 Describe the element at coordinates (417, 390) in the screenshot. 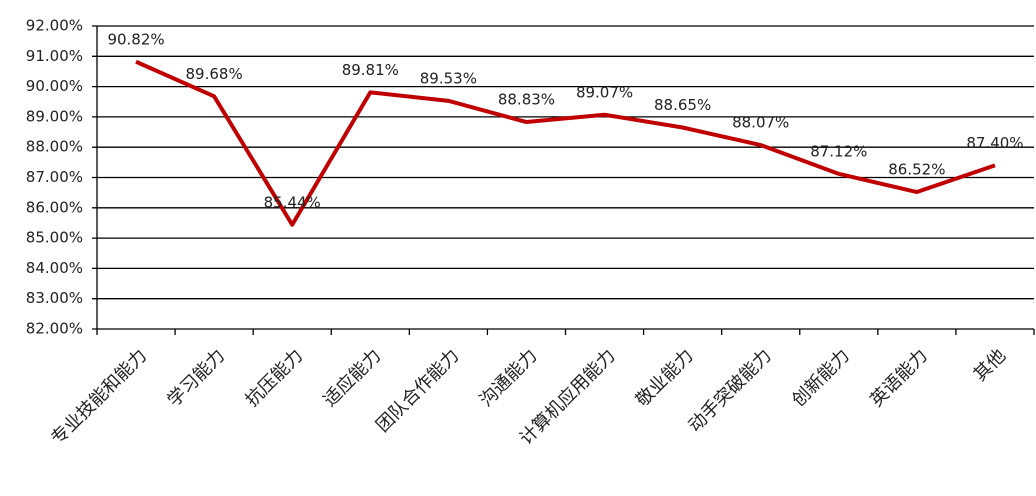

I see `x-tick-label: 团队合作能力` at that location.